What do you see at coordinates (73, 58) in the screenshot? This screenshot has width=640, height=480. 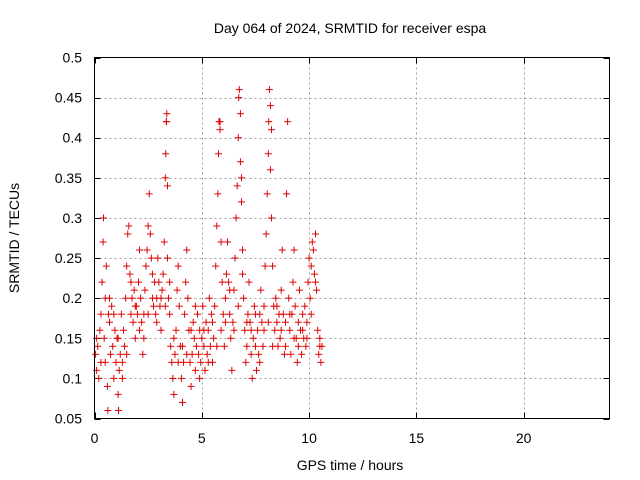 I see `y-tick-label: 0.5` at bounding box center [73, 58].